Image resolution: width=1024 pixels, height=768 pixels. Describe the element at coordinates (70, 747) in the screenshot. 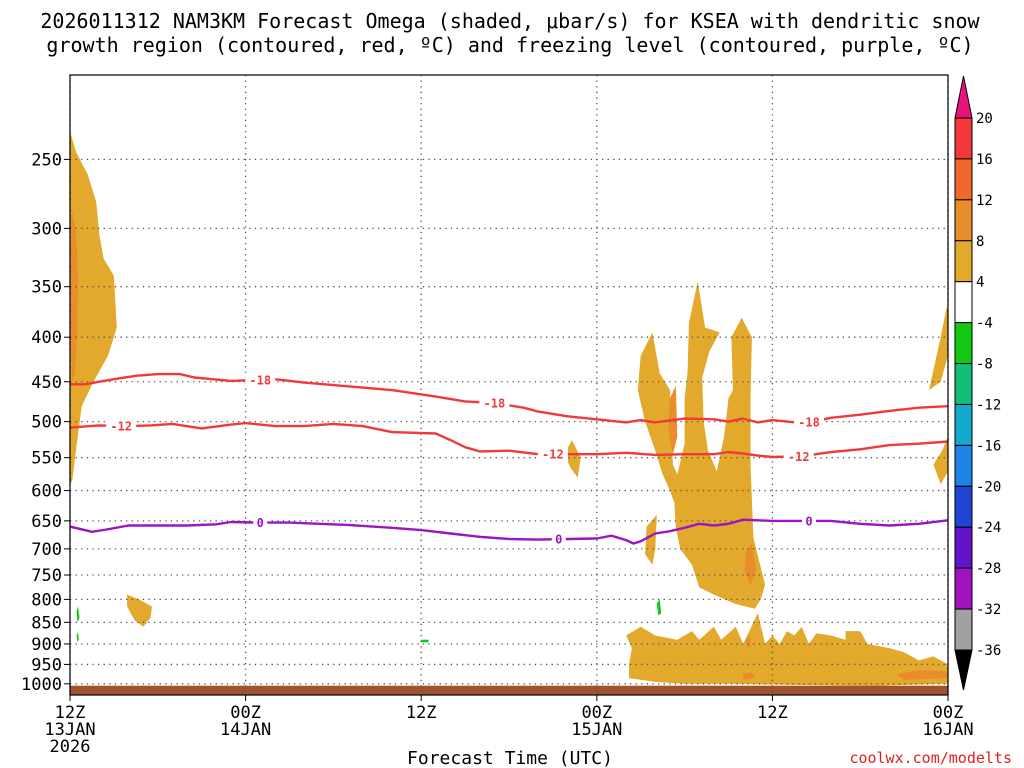

I see `x-tick-label-0-3: 2026` at that location.